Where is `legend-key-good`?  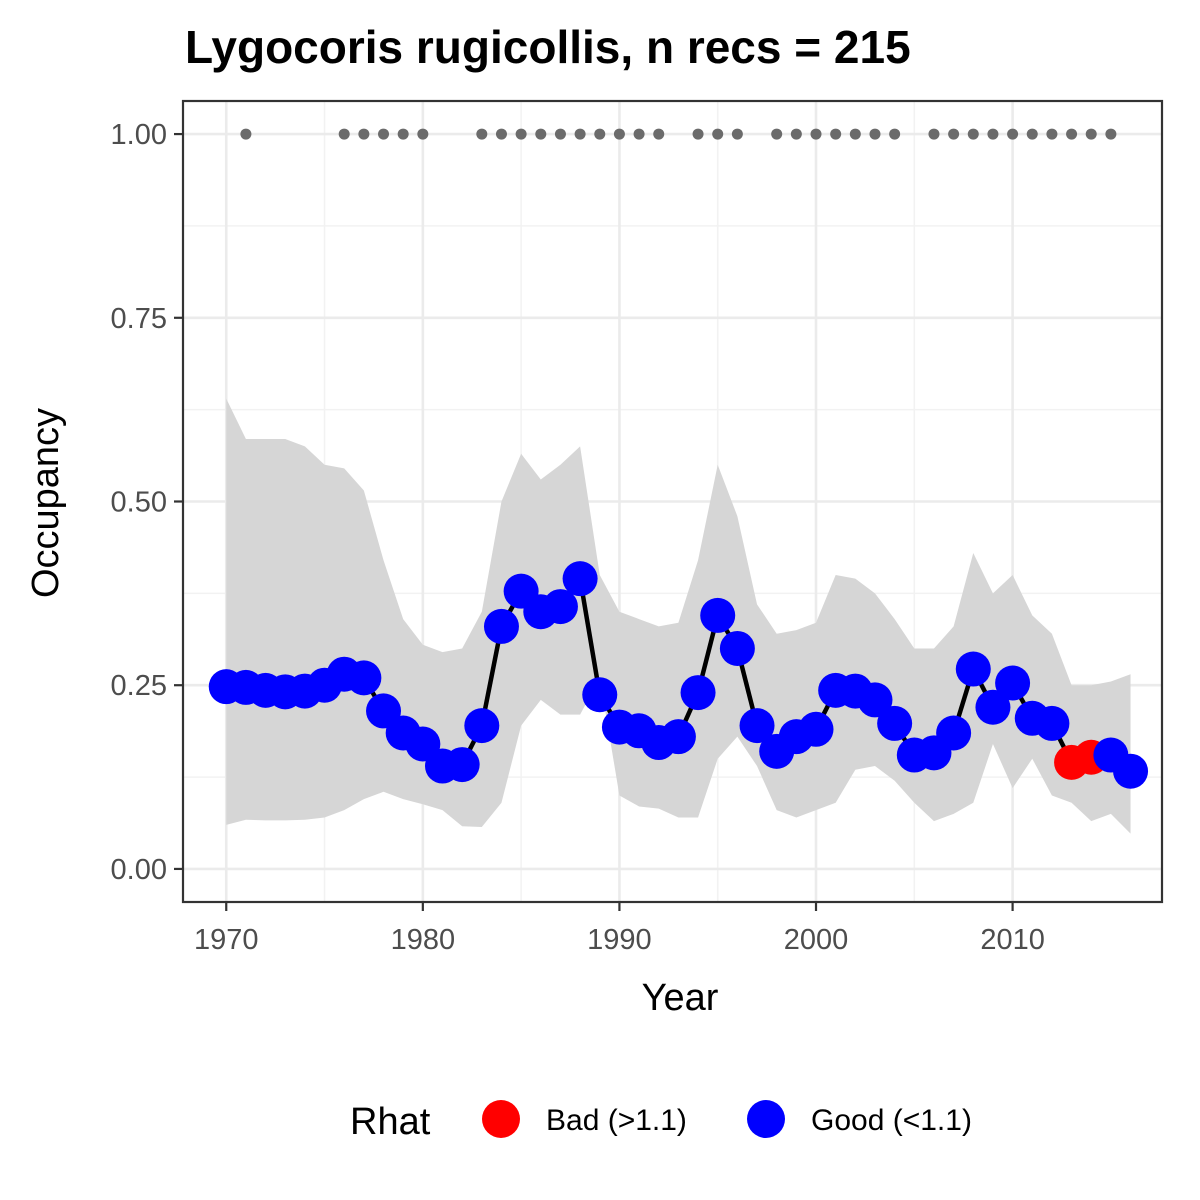
legend-key-good is located at coordinates (766, 1119).